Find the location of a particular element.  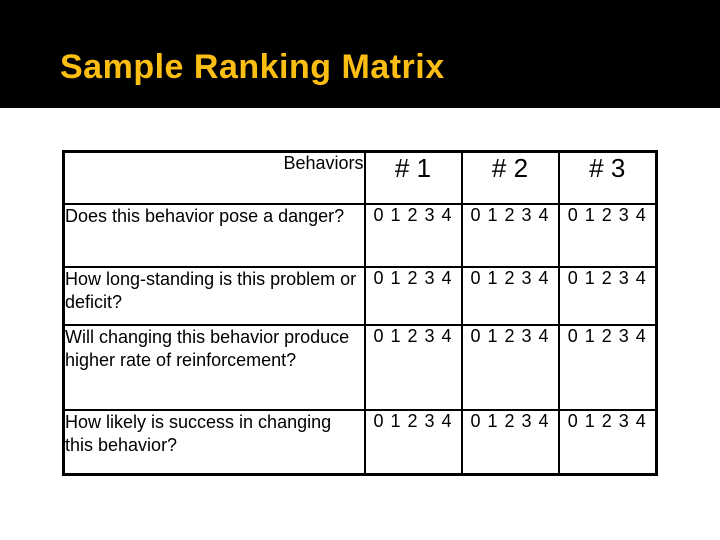

column-header-3: # 3 is located at coordinates (607, 177).